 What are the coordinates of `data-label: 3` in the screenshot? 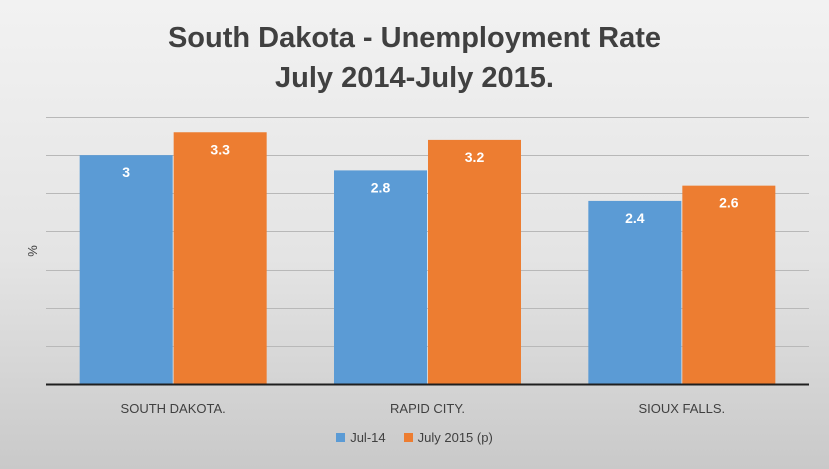 It's located at (126, 172).